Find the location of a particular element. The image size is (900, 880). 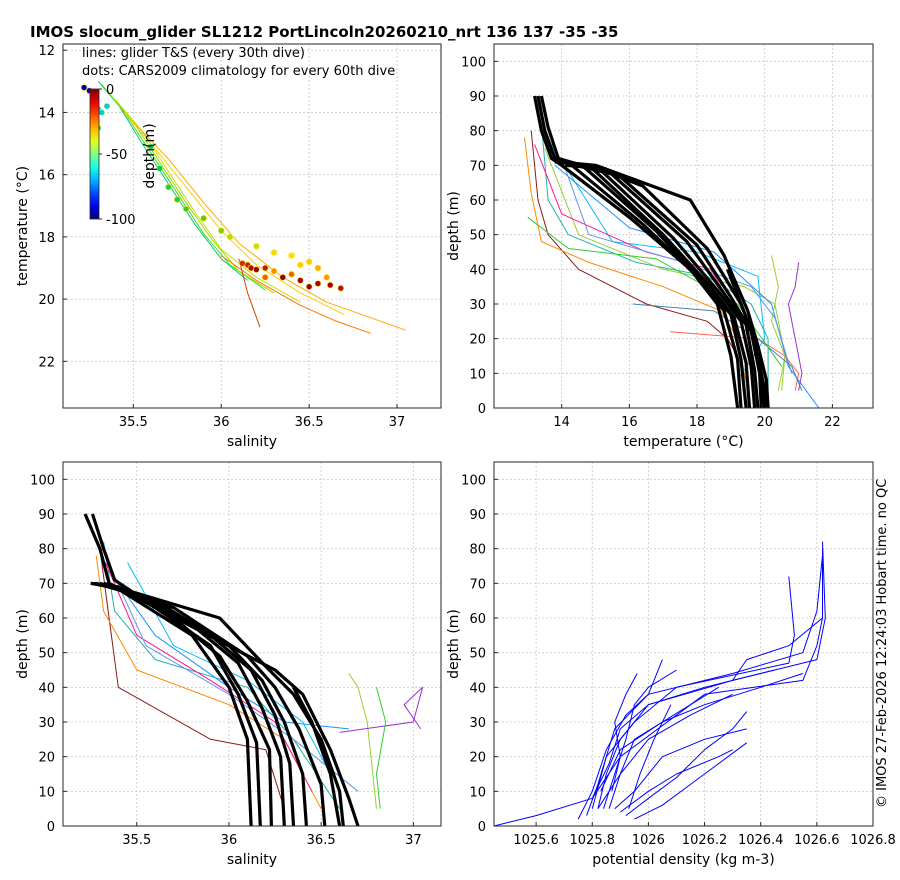

x-tick-label: 35.5 is located at coordinates (133, 422).